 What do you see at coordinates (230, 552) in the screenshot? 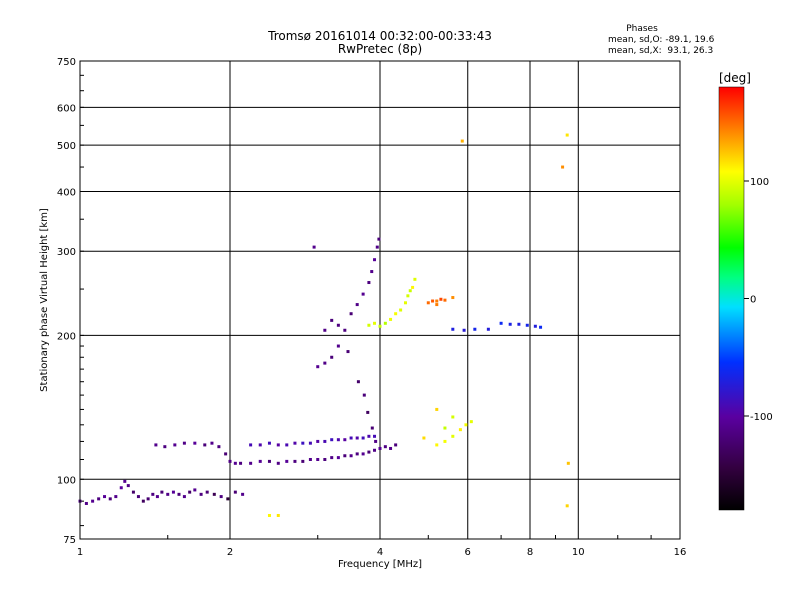
I see `x-tick-label: 2` at bounding box center [230, 552].